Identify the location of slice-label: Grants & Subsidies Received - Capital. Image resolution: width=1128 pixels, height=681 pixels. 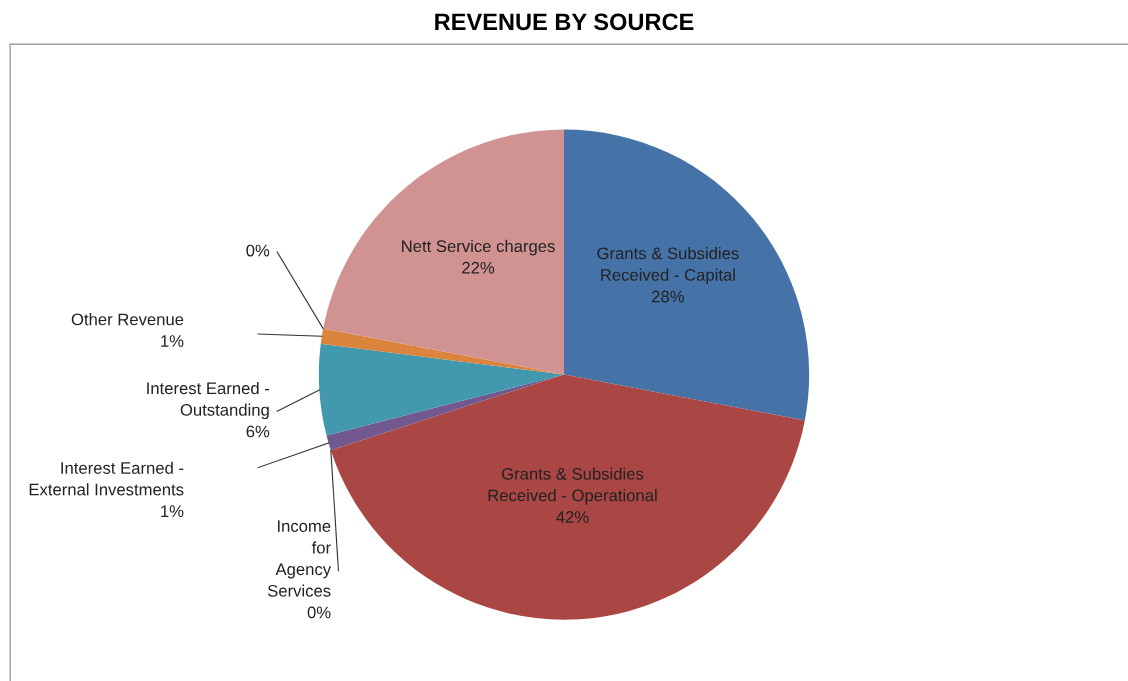
(668, 266).